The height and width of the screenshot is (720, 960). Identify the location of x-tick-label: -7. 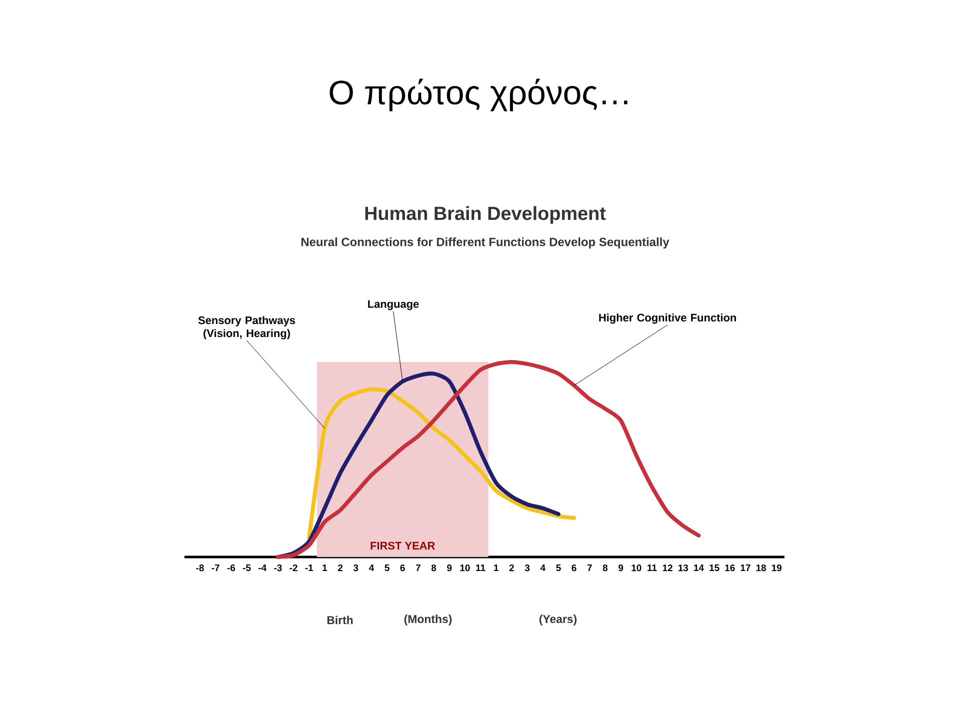
(216, 568).